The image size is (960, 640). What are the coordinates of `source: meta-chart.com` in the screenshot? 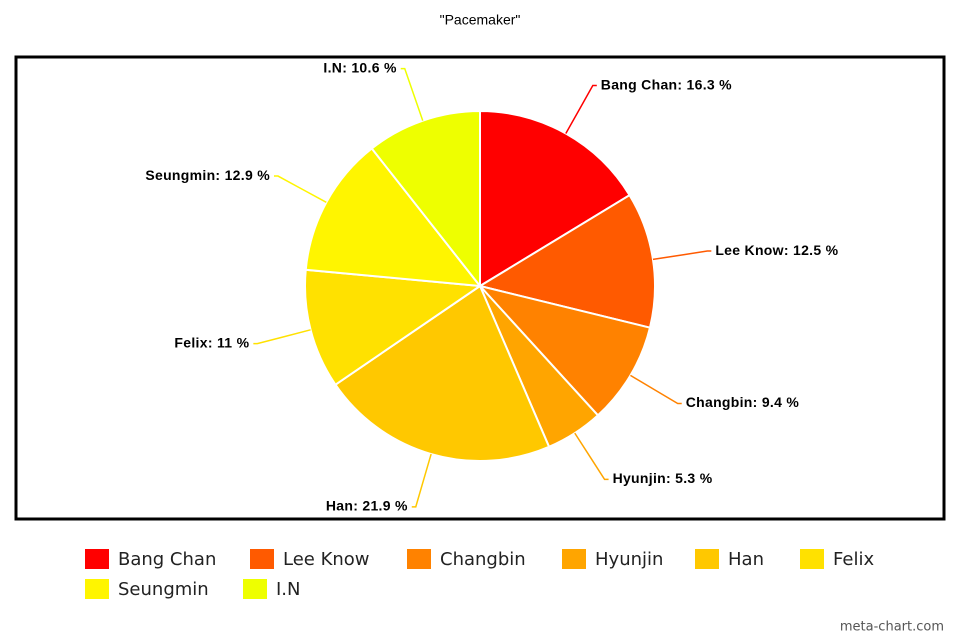 It's located at (892, 627).